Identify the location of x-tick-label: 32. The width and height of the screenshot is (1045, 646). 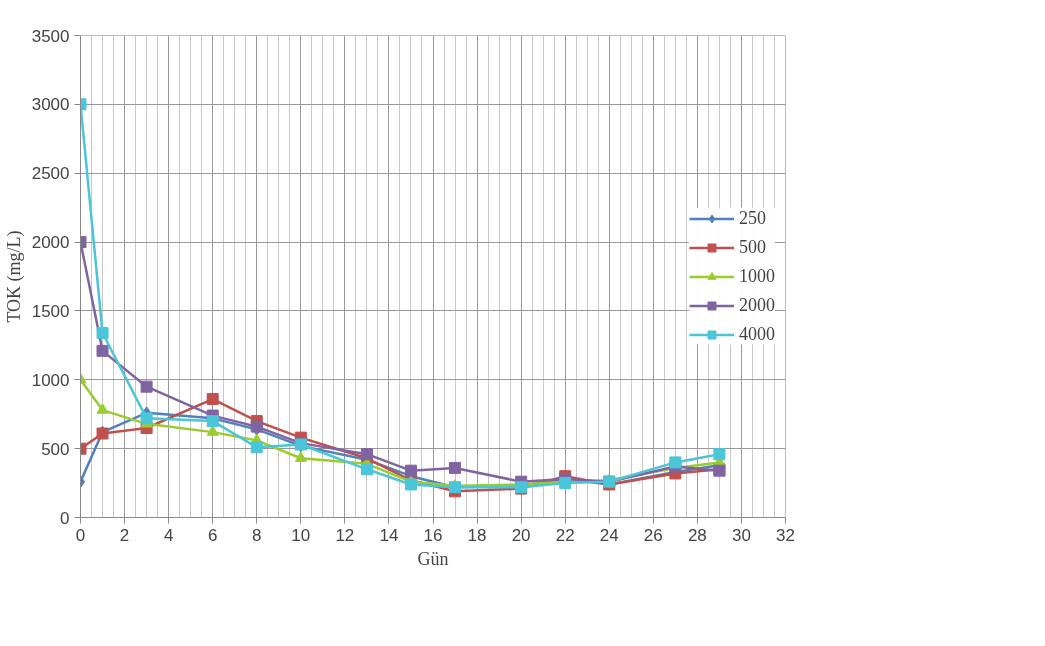
(785, 535).